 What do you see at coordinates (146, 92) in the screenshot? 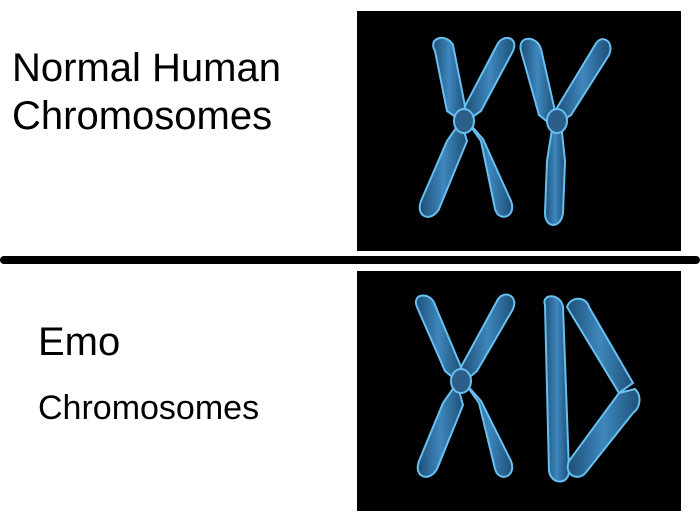
I see `top-caption: Normal Human Chromosomes` at bounding box center [146, 92].